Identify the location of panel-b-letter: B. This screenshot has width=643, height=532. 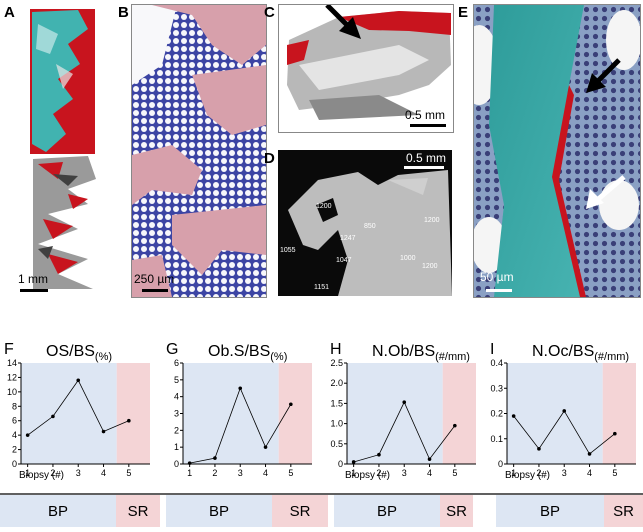
(123, 12).